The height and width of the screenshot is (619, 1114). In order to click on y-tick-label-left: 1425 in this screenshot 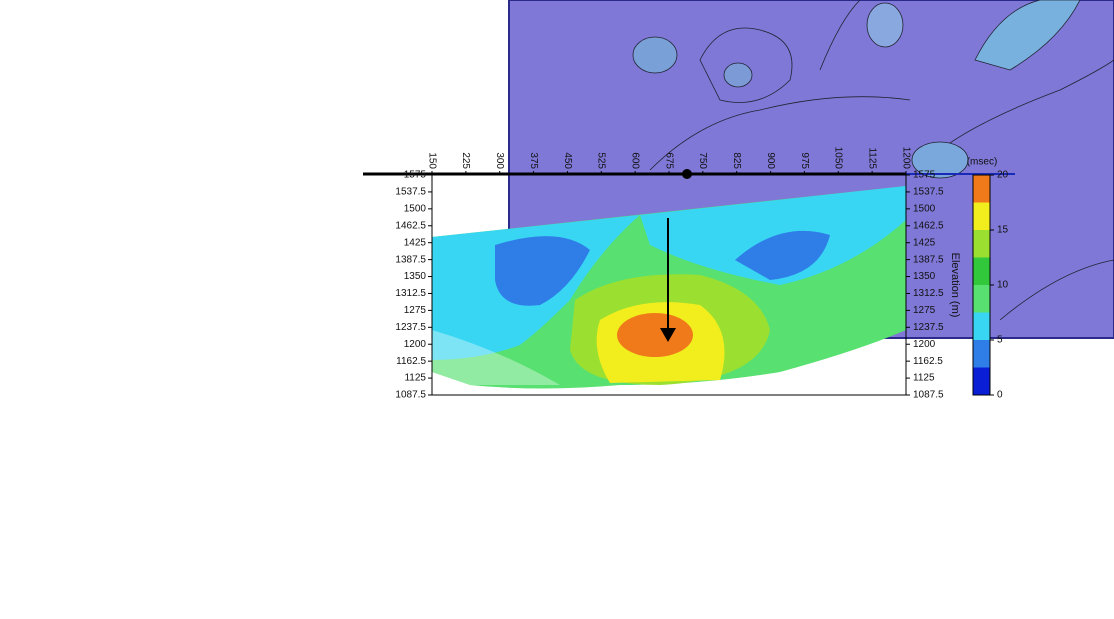, I will do `click(415, 242)`.